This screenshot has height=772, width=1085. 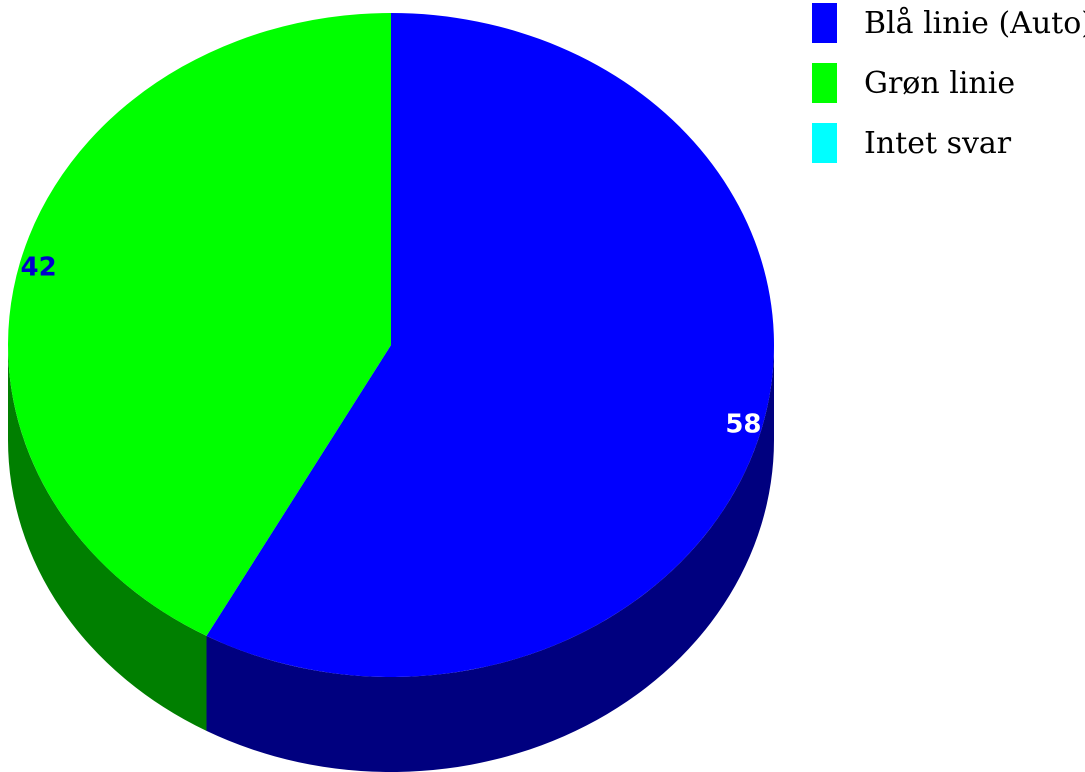 What do you see at coordinates (824, 143) in the screenshot?
I see `legend-swatch-intet-svar` at bounding box center [824, 143].